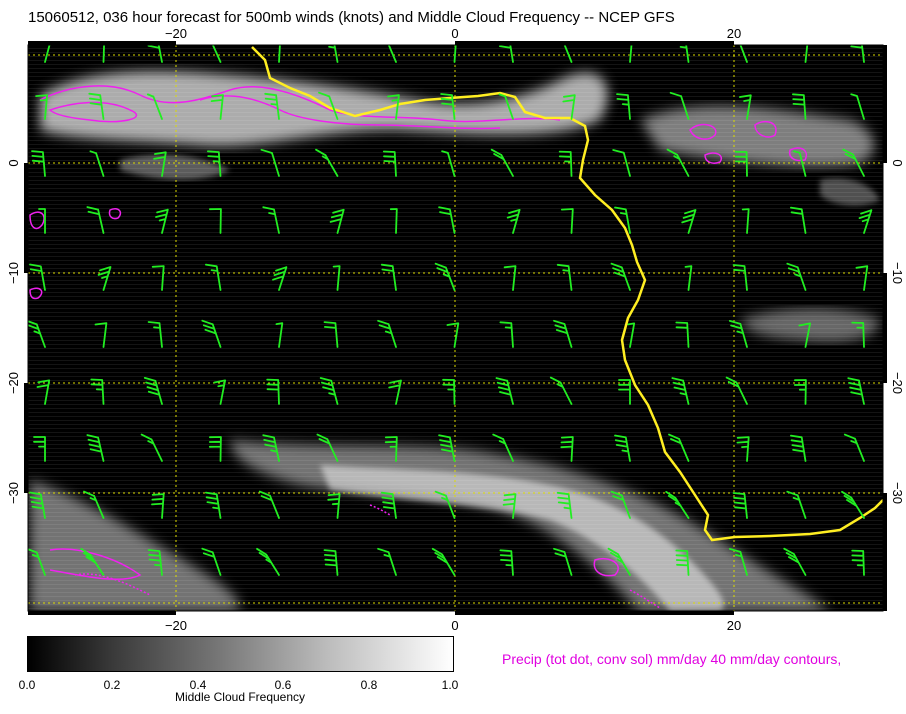 The image size is (906, 714). Describe the element at coordinates (450, 685) in the screenshot. I see `colorbar-tick: 1.0` at that location.